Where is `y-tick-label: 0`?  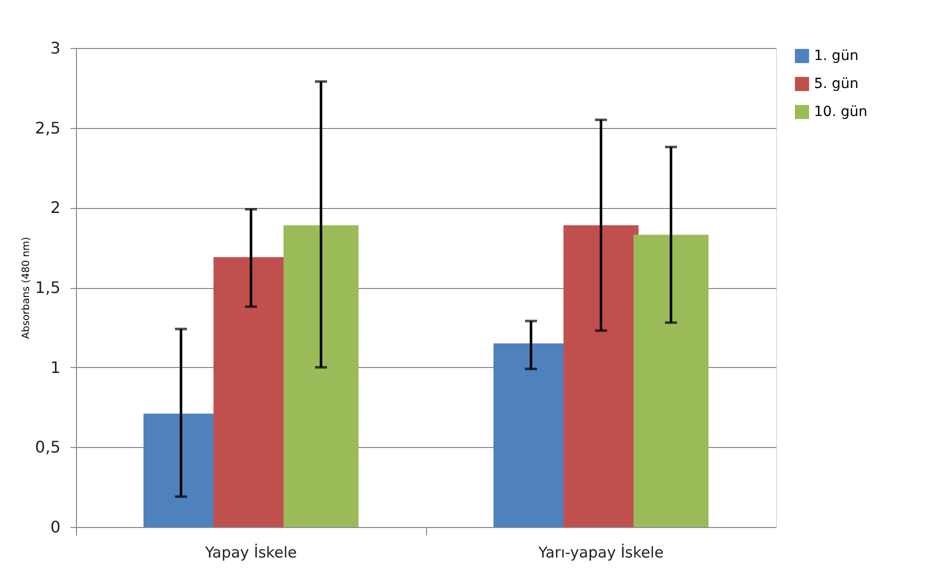
y-tick-label: 0 is located at coordinates (55, 527).